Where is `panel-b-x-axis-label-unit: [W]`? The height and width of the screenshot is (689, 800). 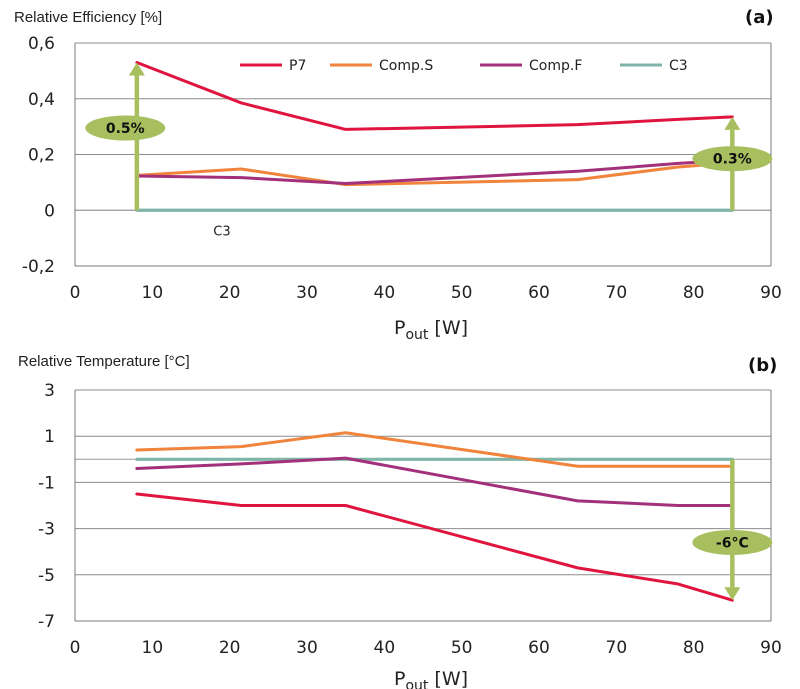
panel-b-x-axis-label-unit: [W] is located at coordinates (448, 678).